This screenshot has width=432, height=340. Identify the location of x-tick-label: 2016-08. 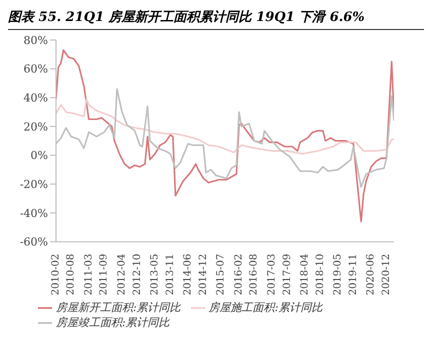
(254, 275).